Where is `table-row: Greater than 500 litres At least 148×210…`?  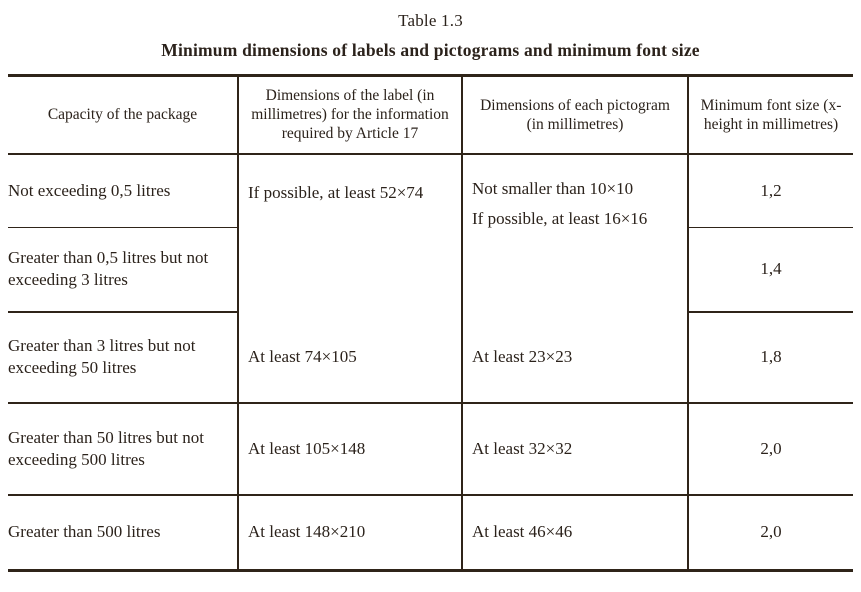 table-row: Greater than 500 litres At least 148×210… is located at coordinates (430, 532).